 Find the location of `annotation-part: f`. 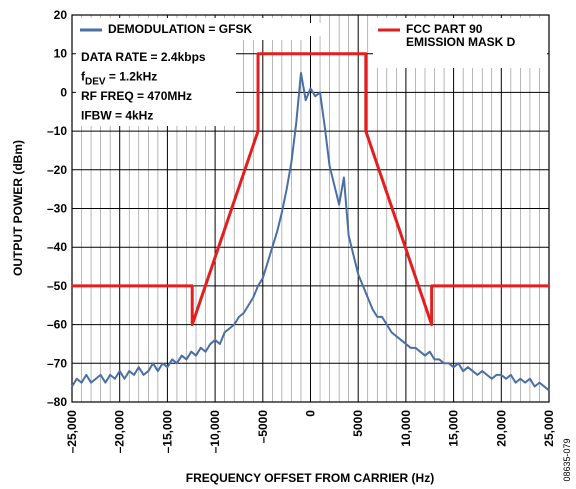

annotation-part: f is located at coordinates (83, 77).